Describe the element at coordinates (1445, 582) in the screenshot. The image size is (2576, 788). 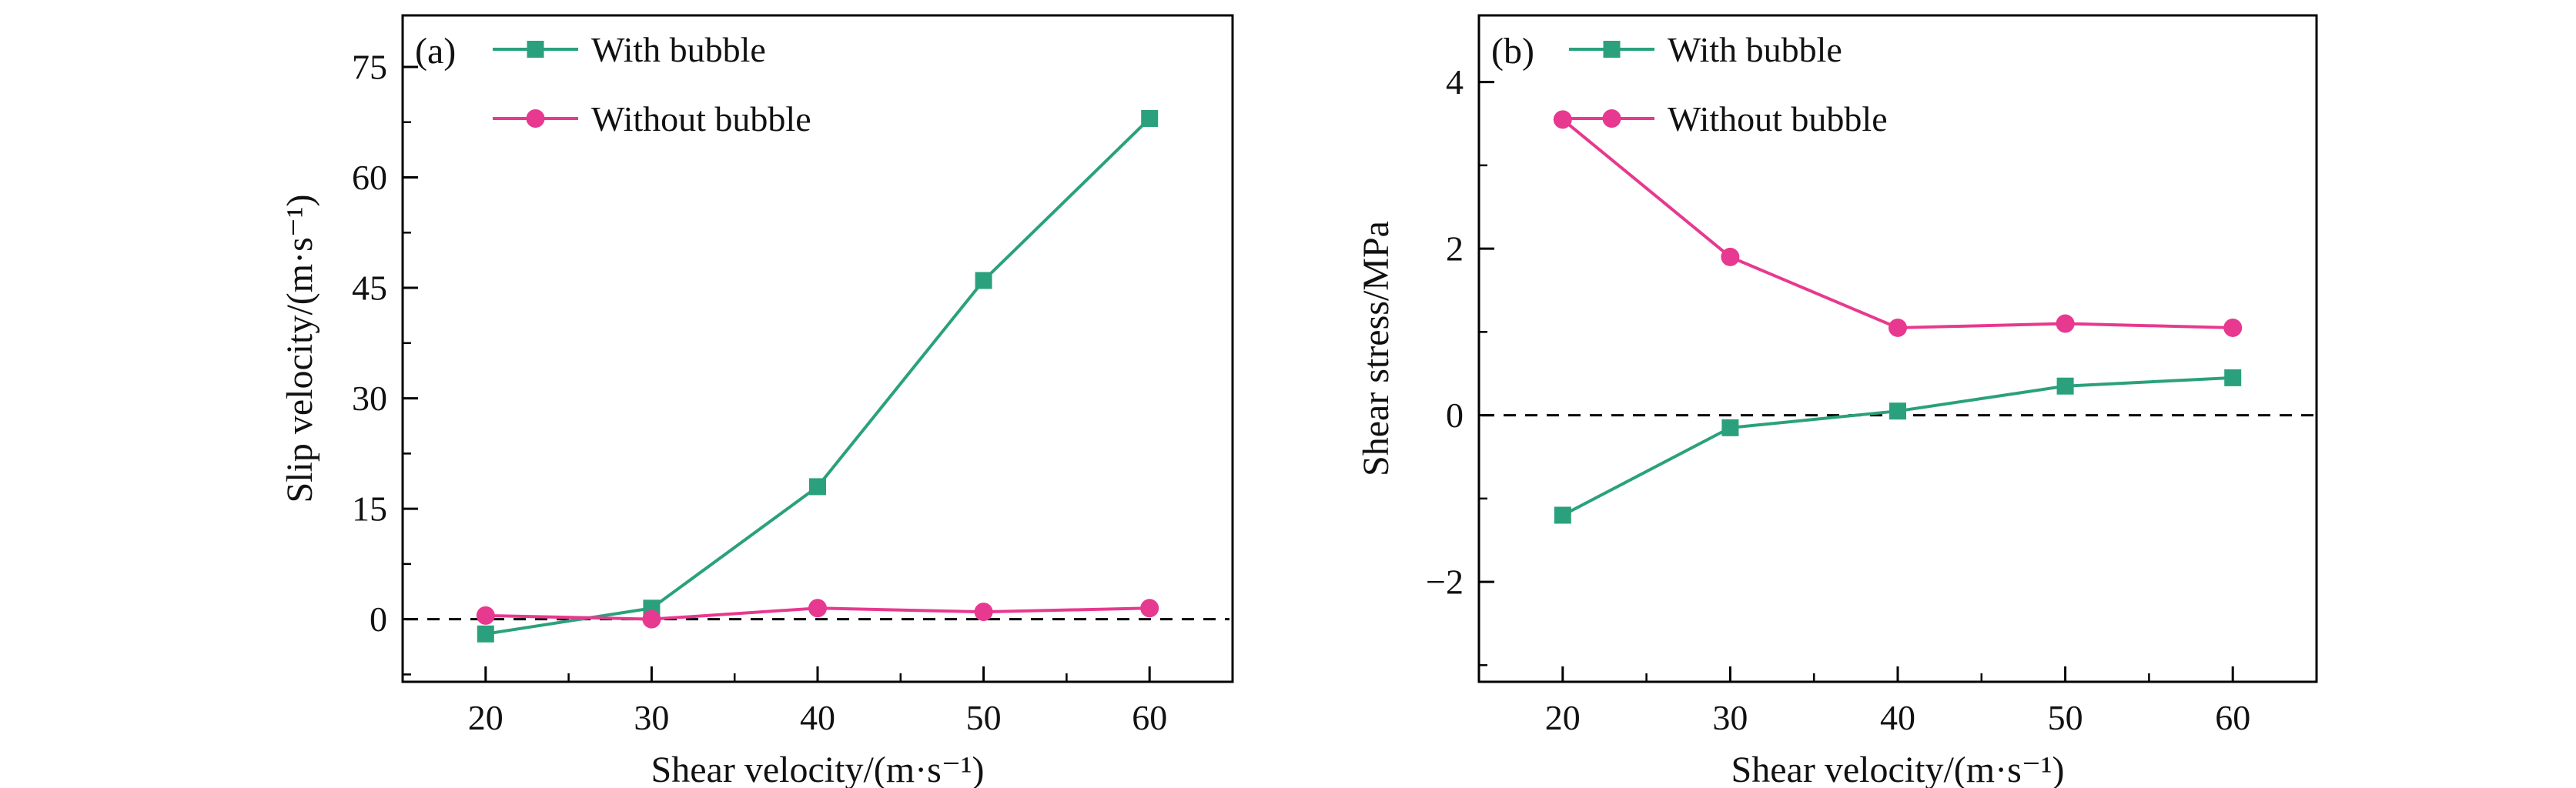
I see `y-tick-label: −2` at that location.